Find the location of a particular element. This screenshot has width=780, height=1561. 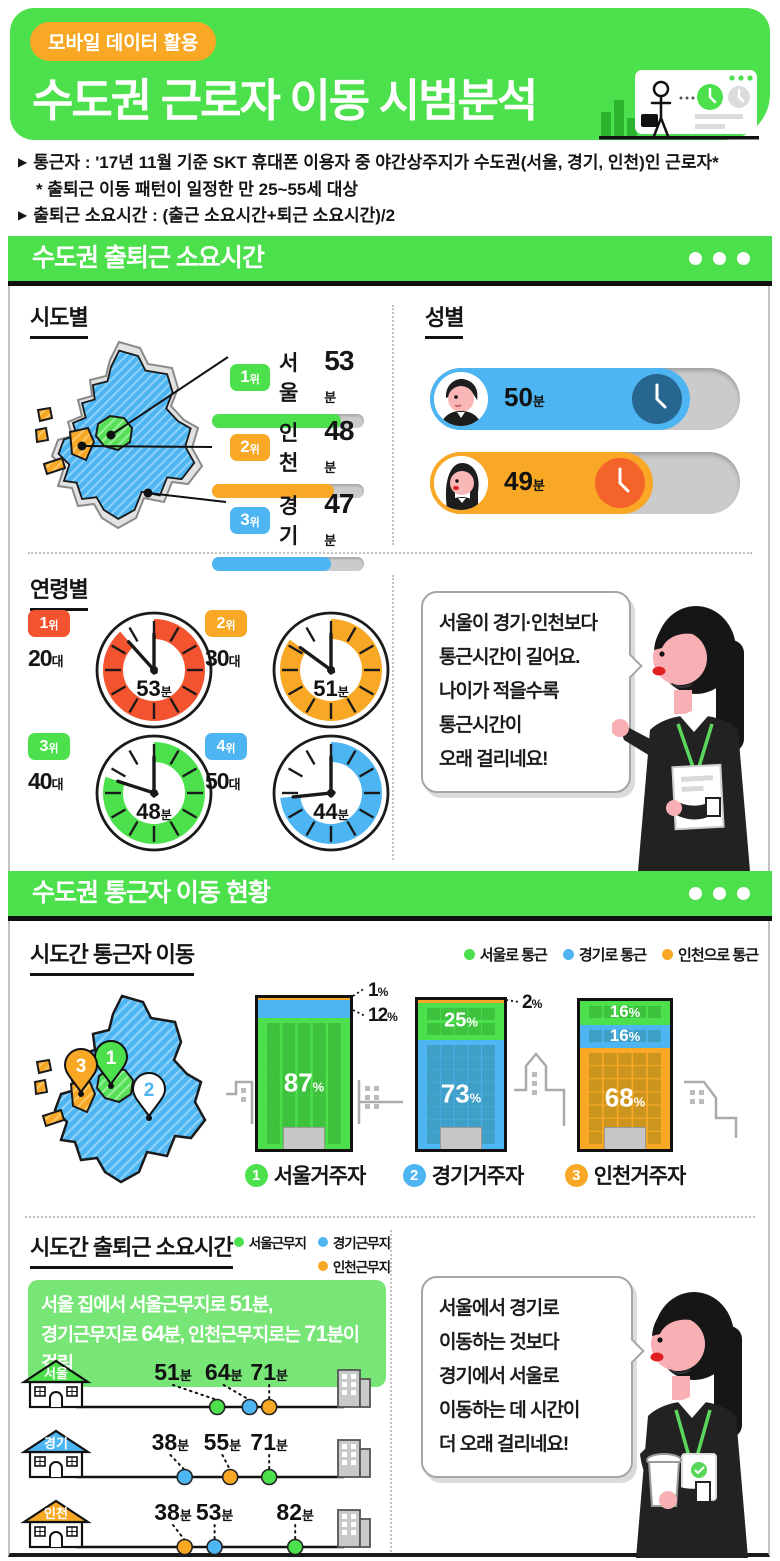

banner: 모바일 데이터 활용 수도권 근로자 이동 시범분석 is located at coordinates (390, 74).